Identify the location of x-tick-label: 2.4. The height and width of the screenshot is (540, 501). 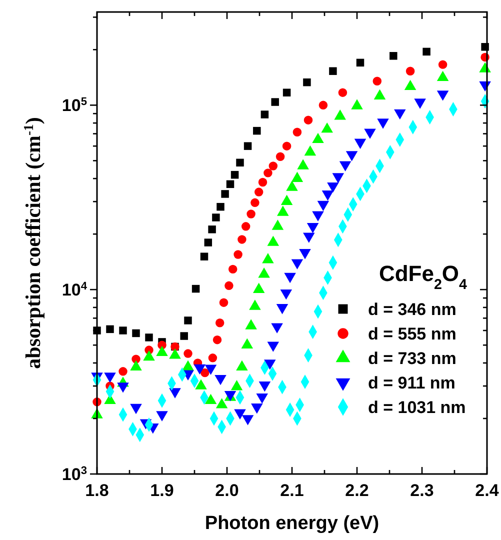
(487, 490).